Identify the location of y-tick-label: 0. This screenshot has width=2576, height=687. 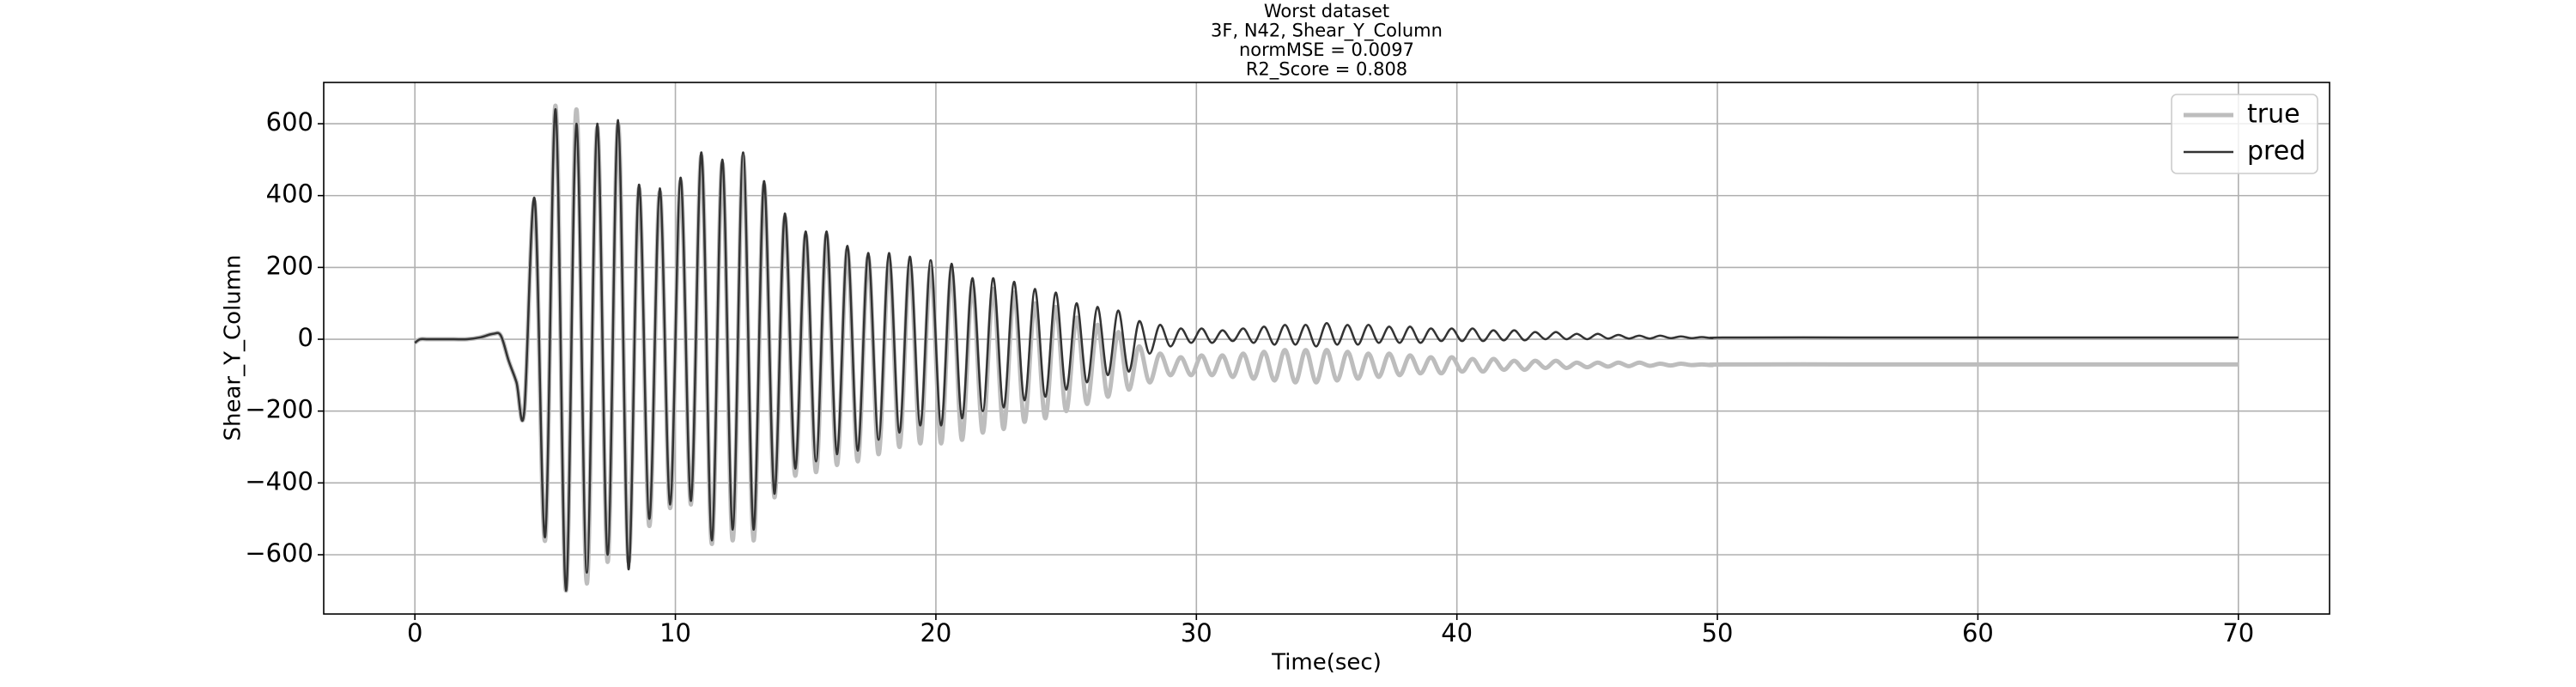
(305, 337).